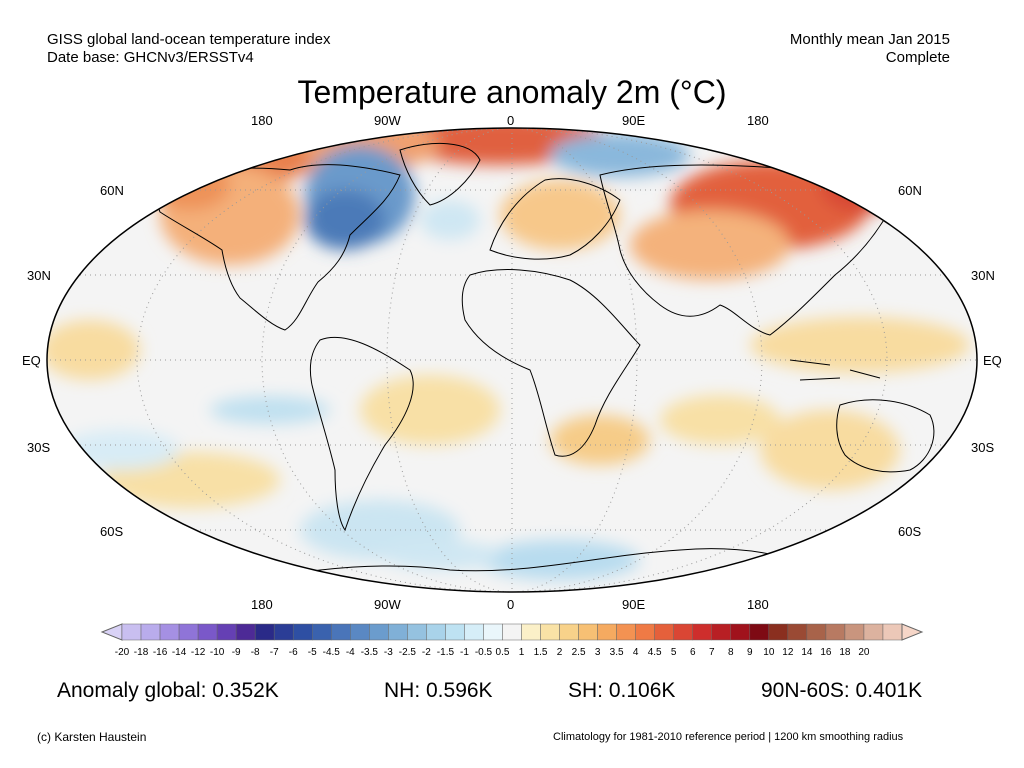 The height and width of the screenshot is (768, 1024). I want to click on south-america-coast, so click(361, 434).